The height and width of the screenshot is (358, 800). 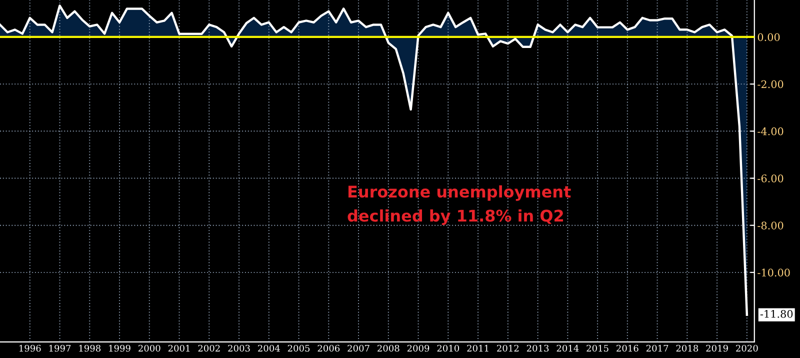 I want to click on x-tick-label: 2019, so click(x=717, y=348).